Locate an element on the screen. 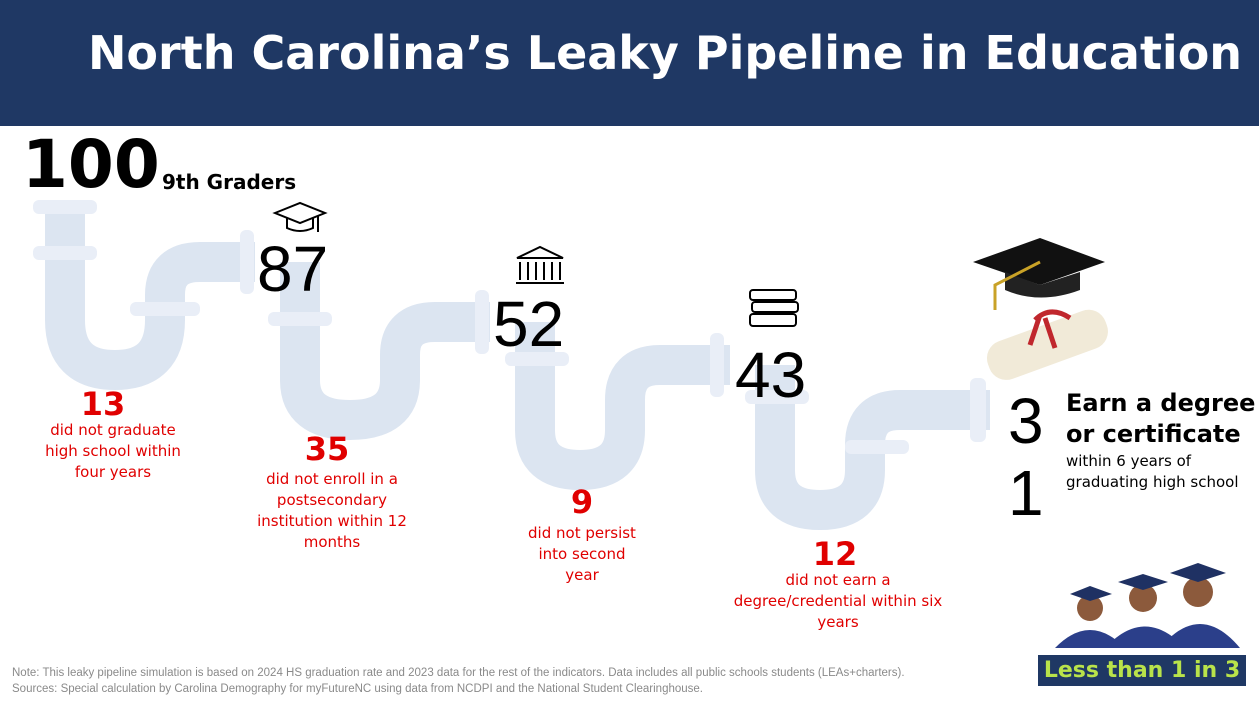  lost-count: 12 is located at coordinates (835, 554).